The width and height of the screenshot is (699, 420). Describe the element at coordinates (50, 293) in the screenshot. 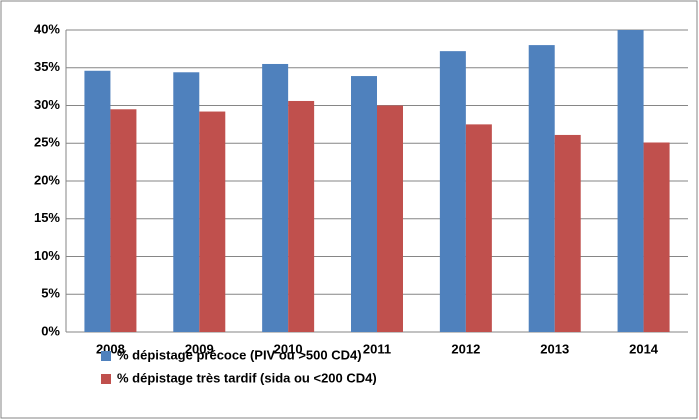

I see `y-tick-label: 5%` at that location.